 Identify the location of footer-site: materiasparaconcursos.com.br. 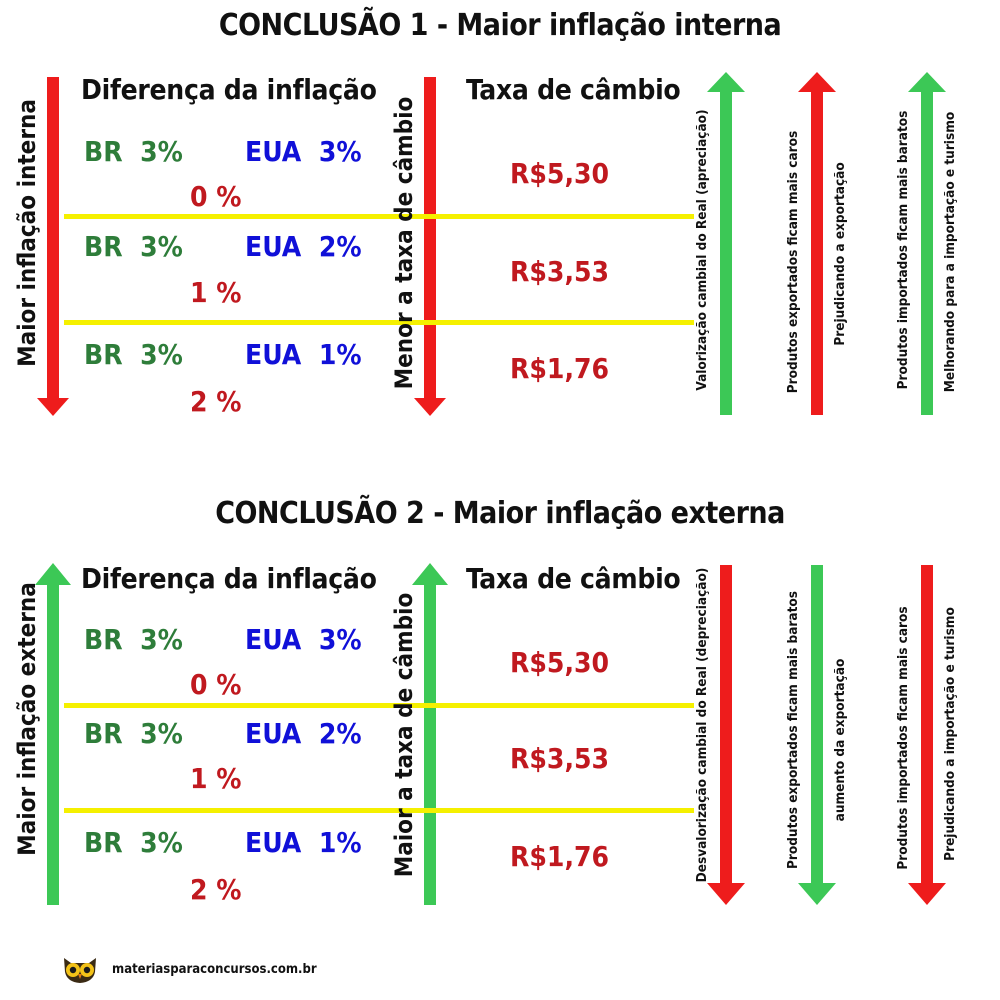
(214, 969).